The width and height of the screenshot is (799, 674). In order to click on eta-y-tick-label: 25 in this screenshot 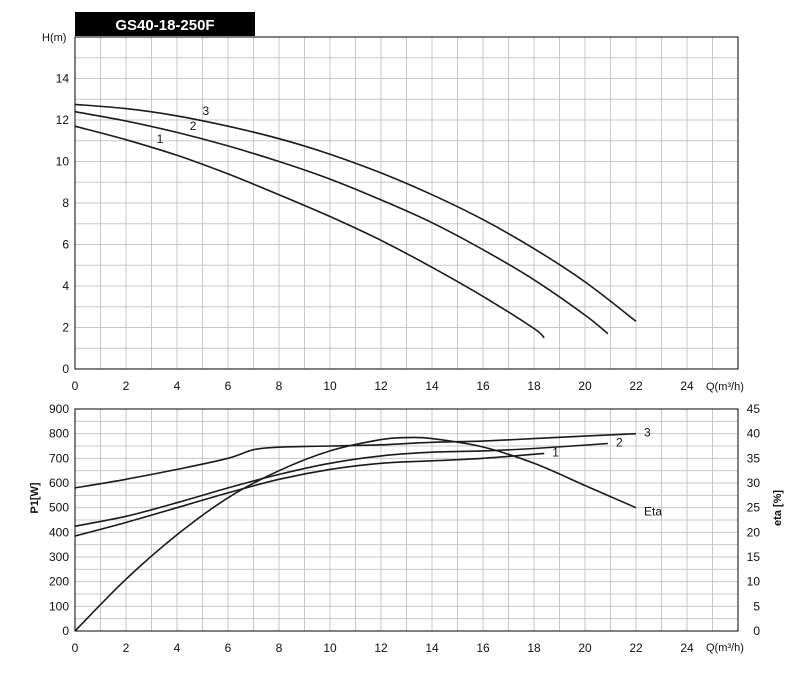, I will do `click(754, 508)`.